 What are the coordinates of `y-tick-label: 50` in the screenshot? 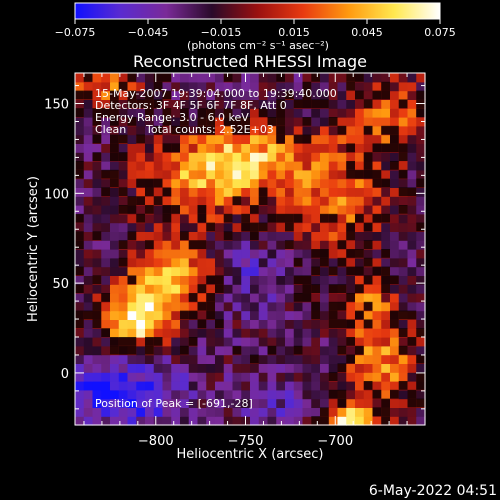 It's located at (60, 284).